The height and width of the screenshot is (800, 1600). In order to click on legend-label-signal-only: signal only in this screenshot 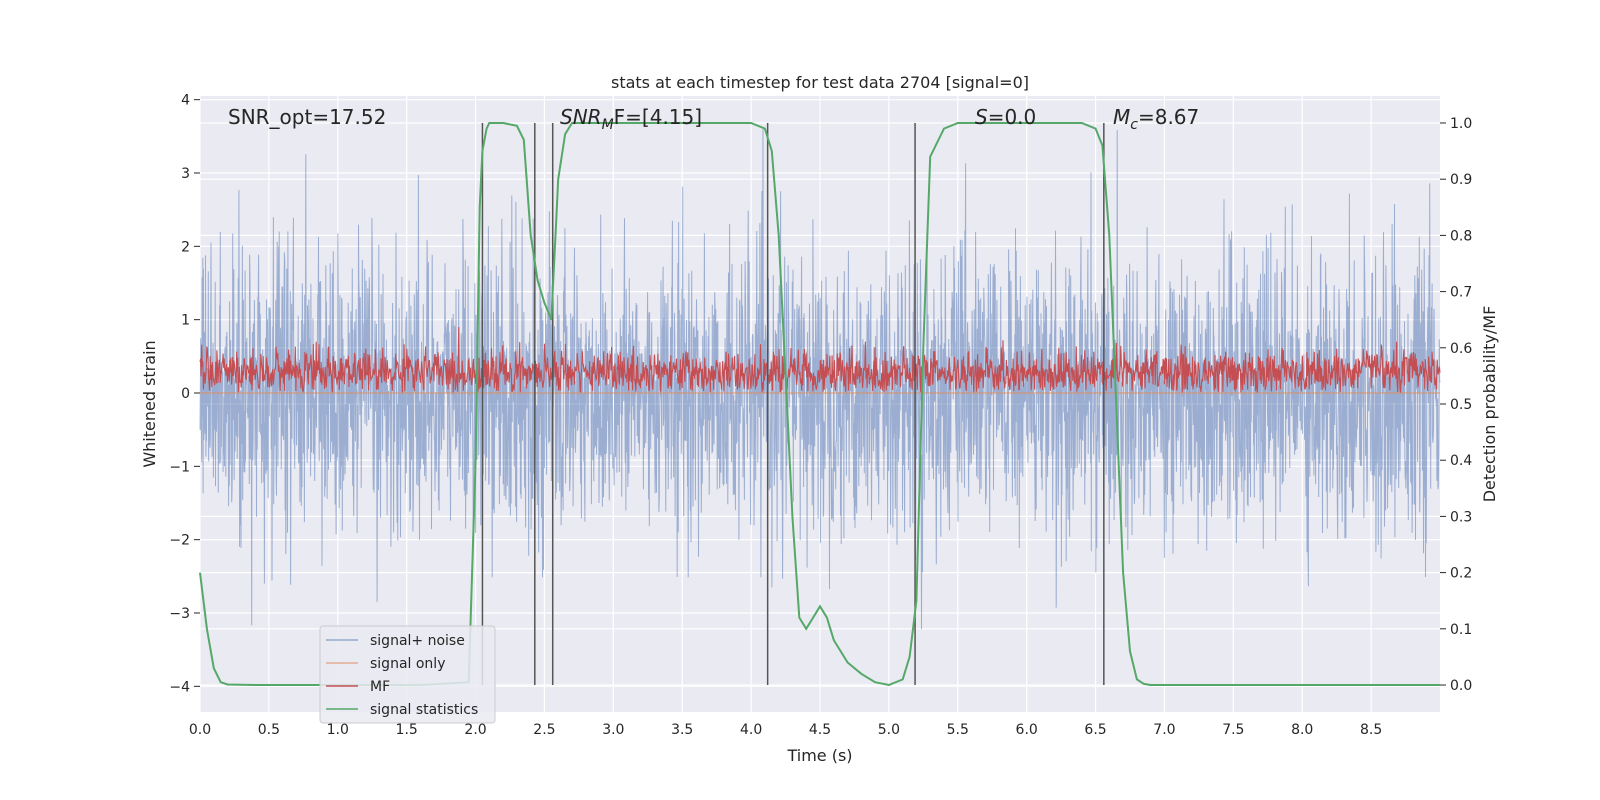, I will do `click(407, 664)`.